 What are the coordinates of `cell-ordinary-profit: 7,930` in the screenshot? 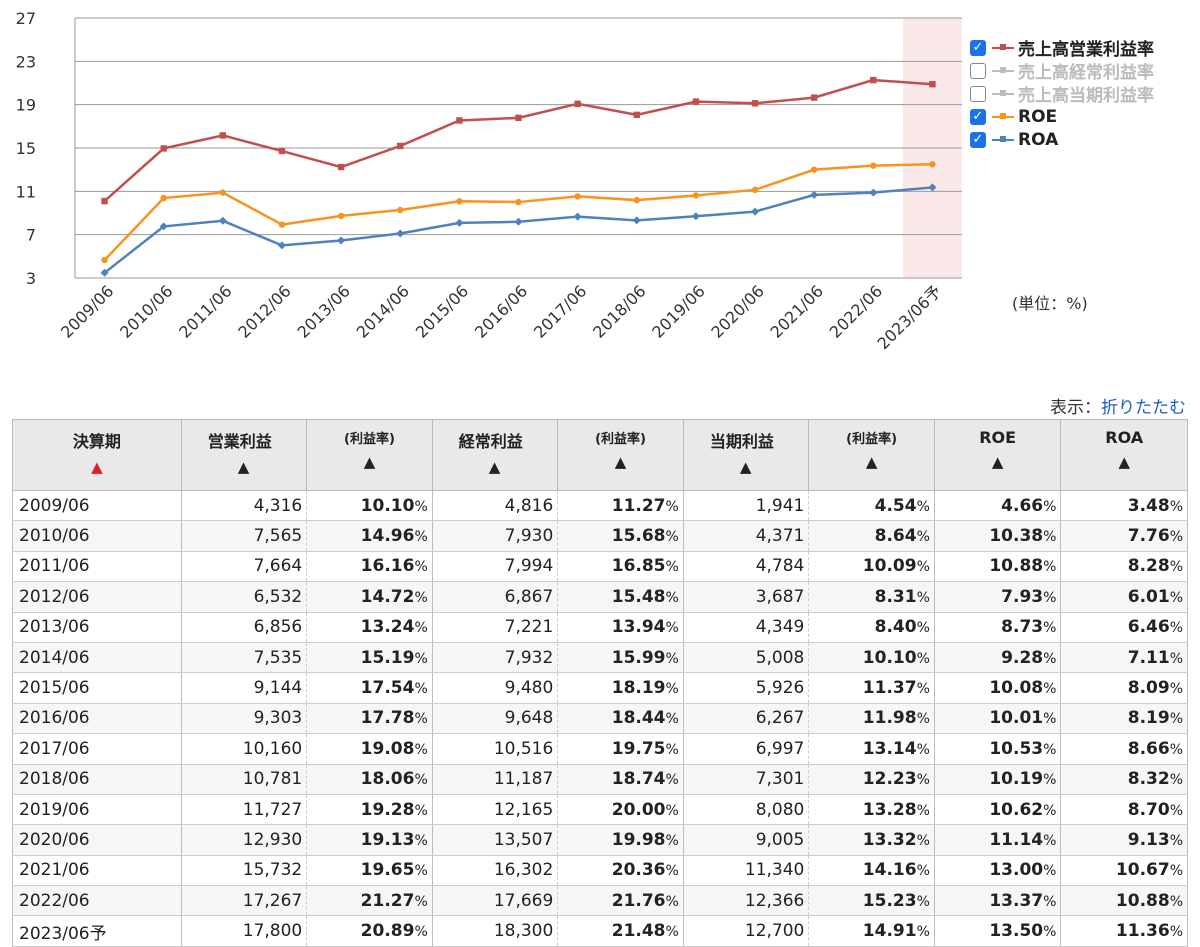 It's located at (495, 536).